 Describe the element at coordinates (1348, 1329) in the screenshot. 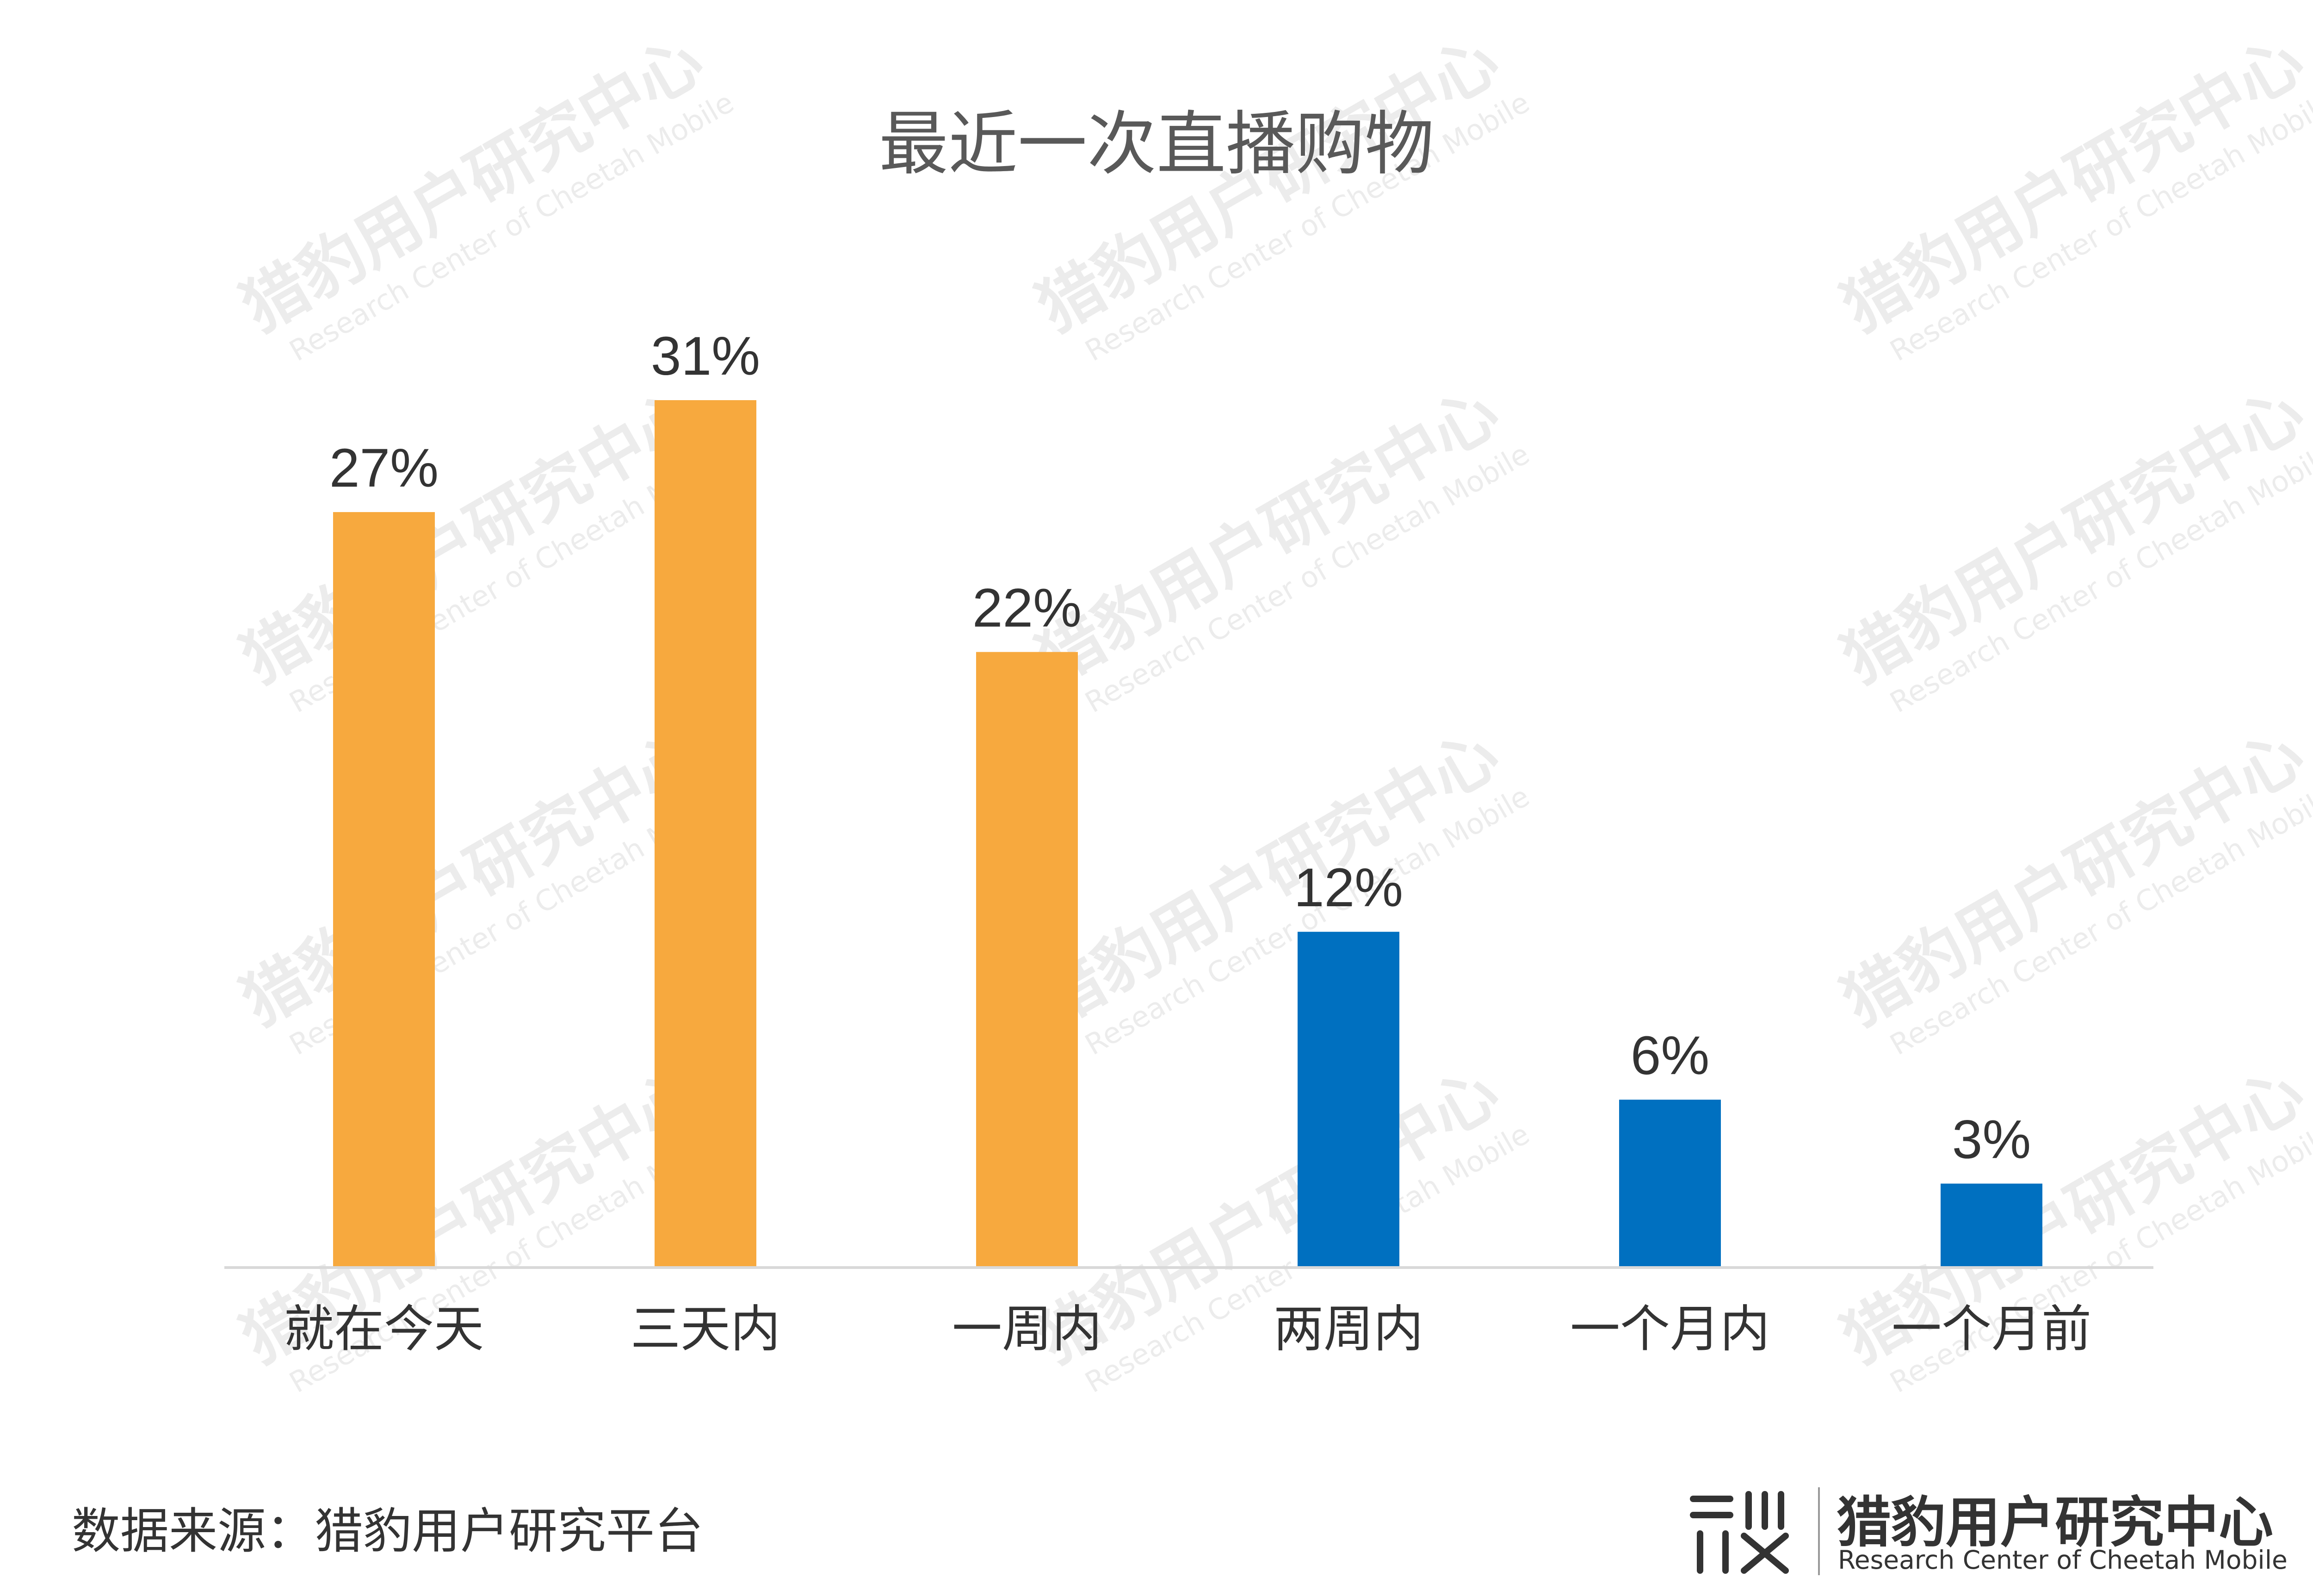

I see `category-label-4: 两周内` at that location.